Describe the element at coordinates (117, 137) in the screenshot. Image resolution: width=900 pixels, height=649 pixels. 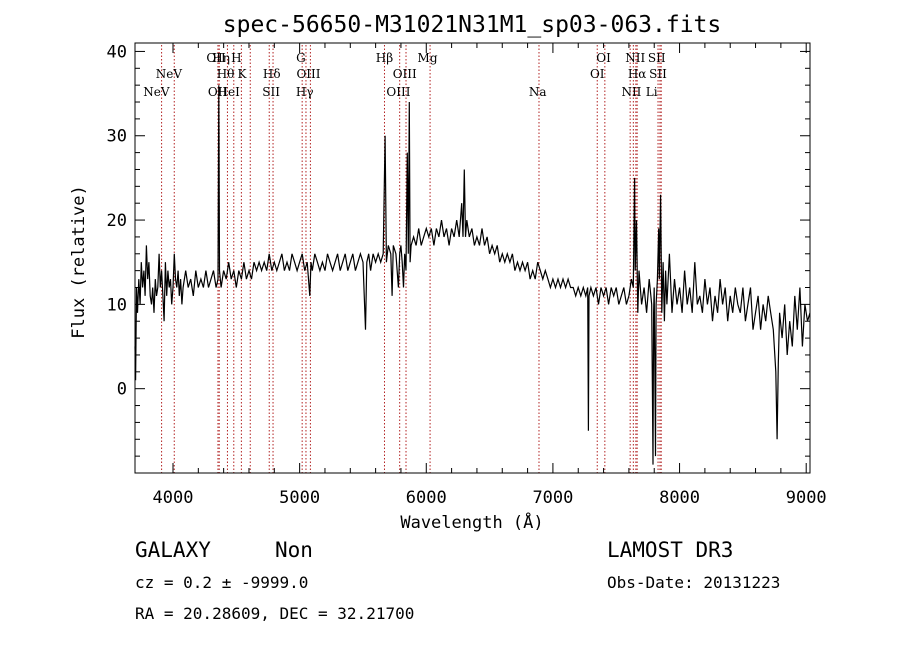
I see `y-tick-label: 30` at that location.